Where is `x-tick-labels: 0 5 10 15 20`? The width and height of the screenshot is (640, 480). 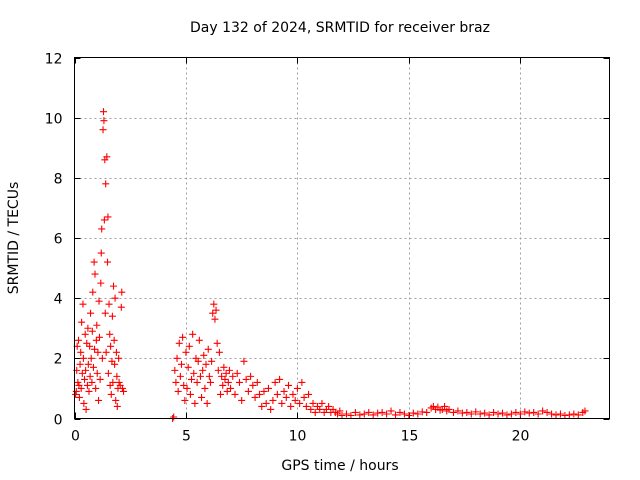 x-tick-labels: 0 5 10 15 20 is located at coordinates (300, 437).